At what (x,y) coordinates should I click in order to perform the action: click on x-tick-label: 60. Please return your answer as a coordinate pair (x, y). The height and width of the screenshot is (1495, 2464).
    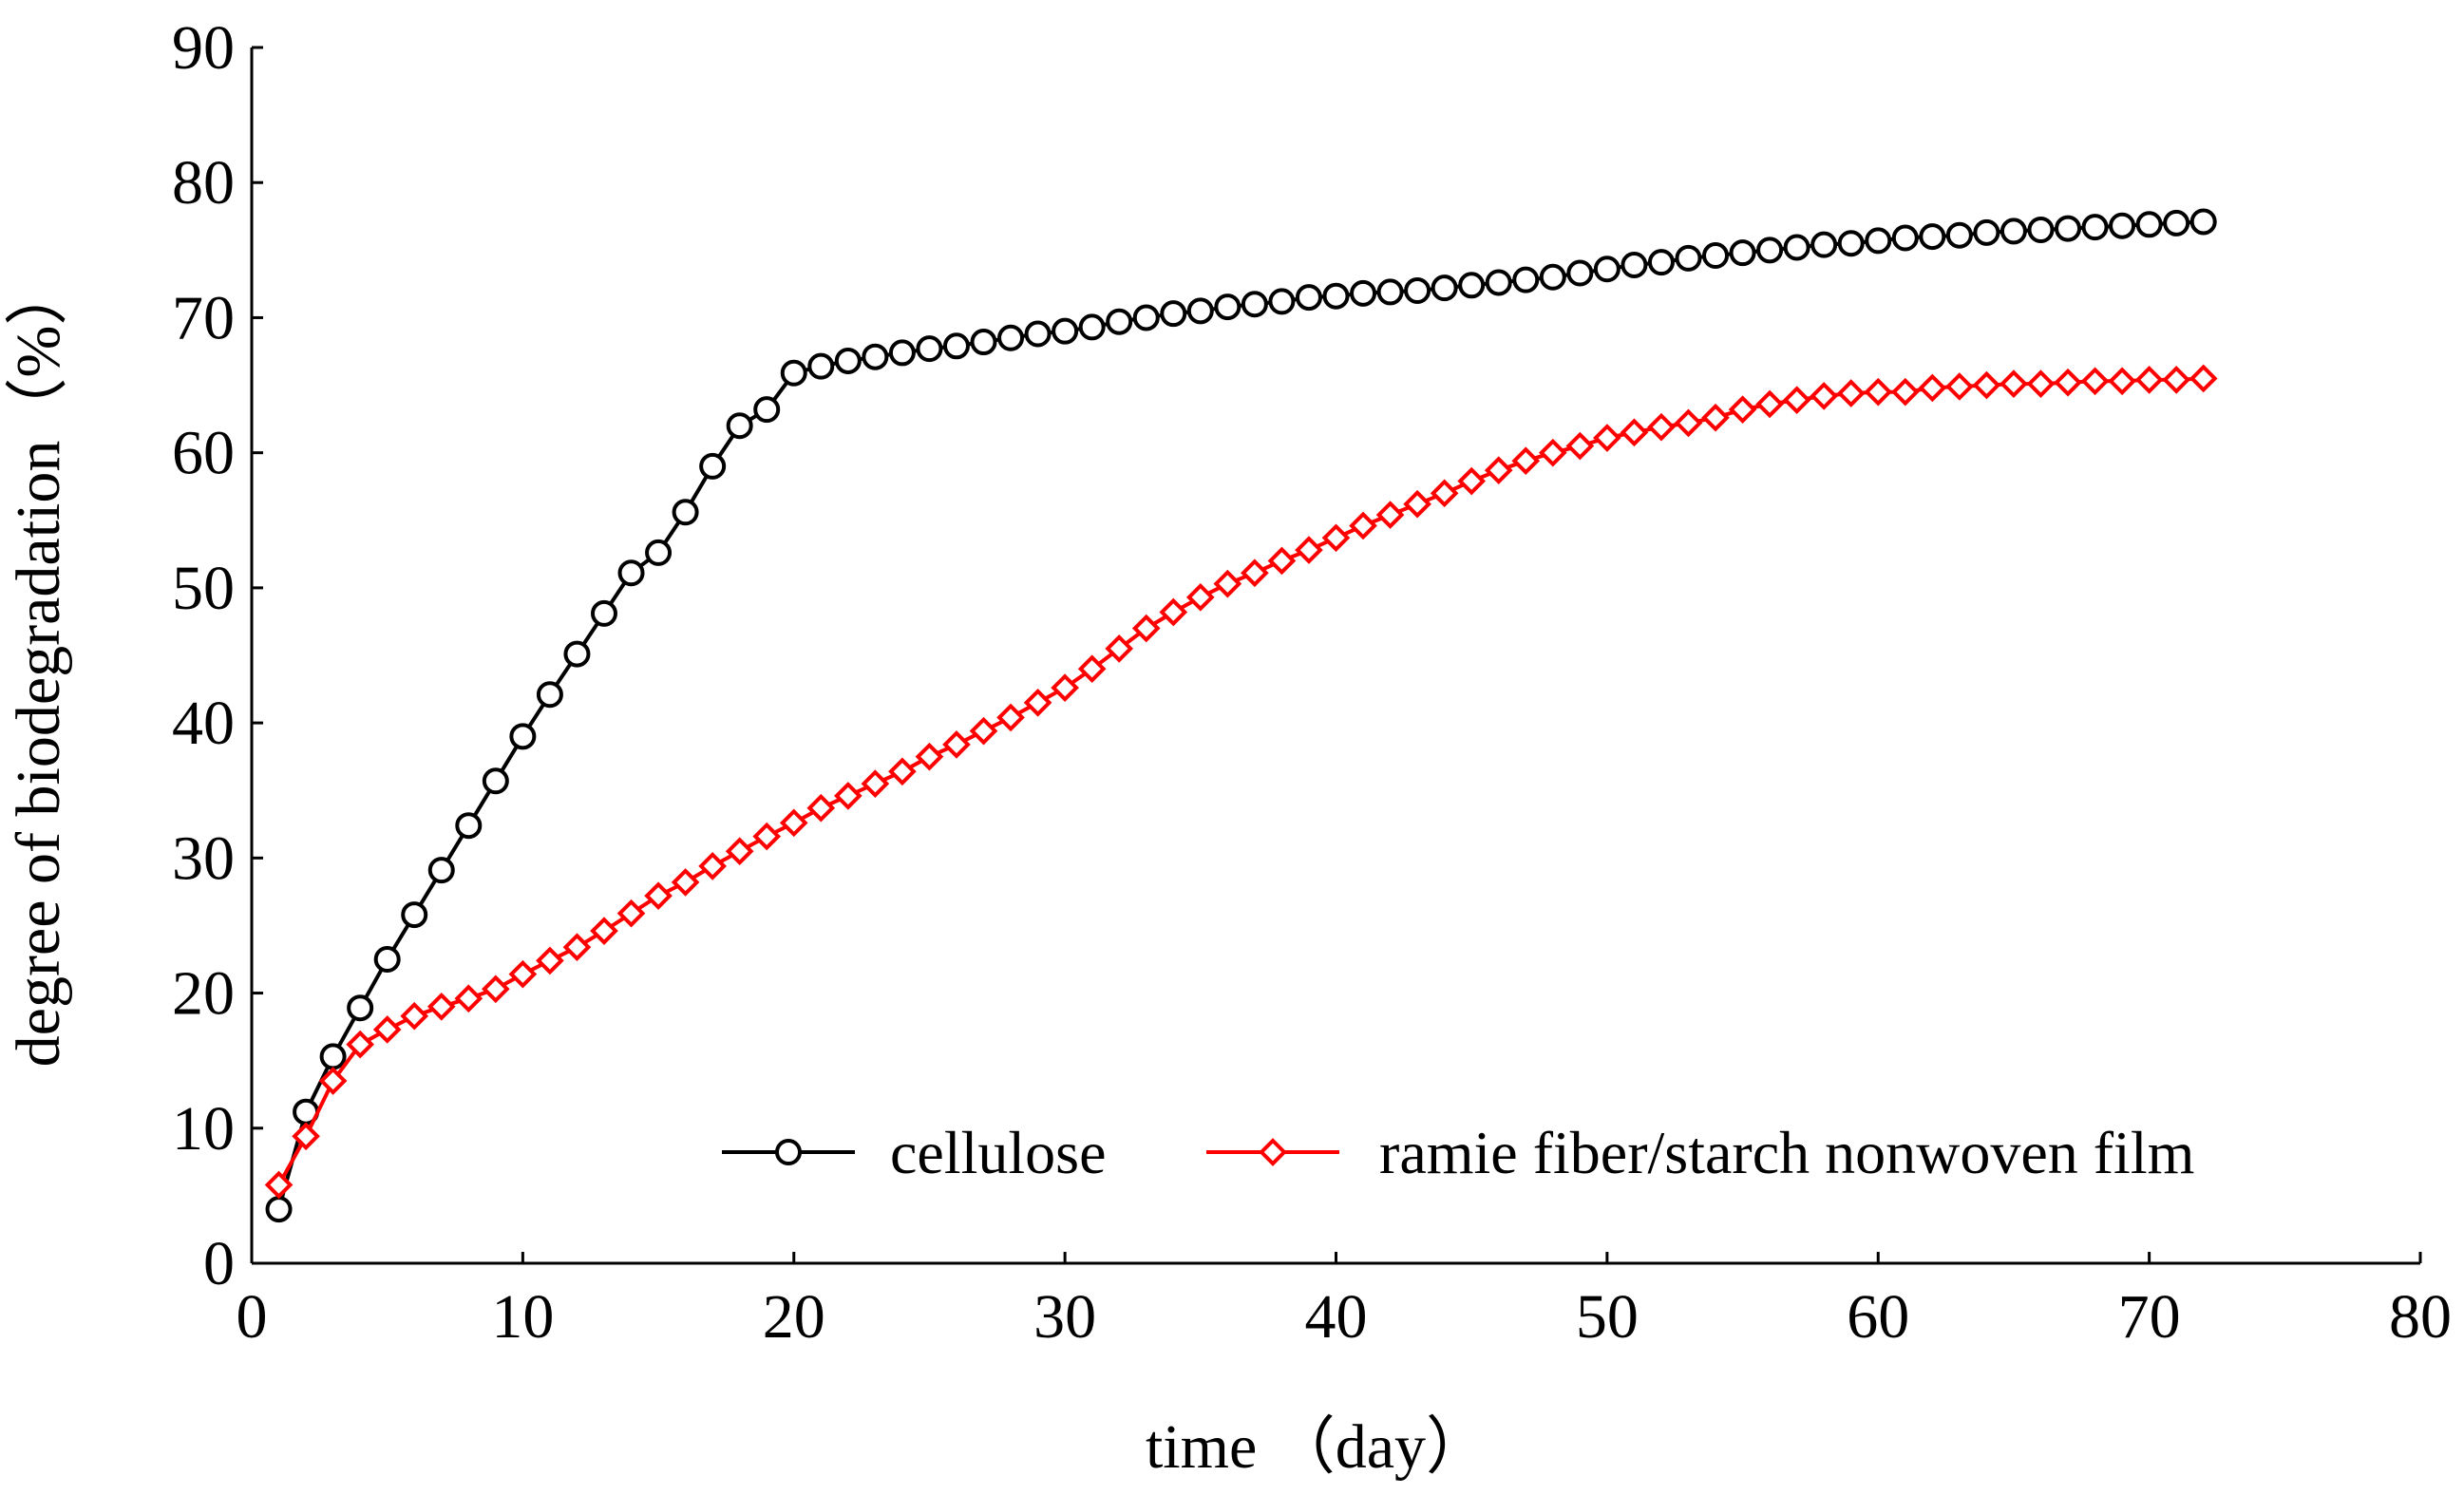
    Looking at the image, I should click on (1878, 1317).